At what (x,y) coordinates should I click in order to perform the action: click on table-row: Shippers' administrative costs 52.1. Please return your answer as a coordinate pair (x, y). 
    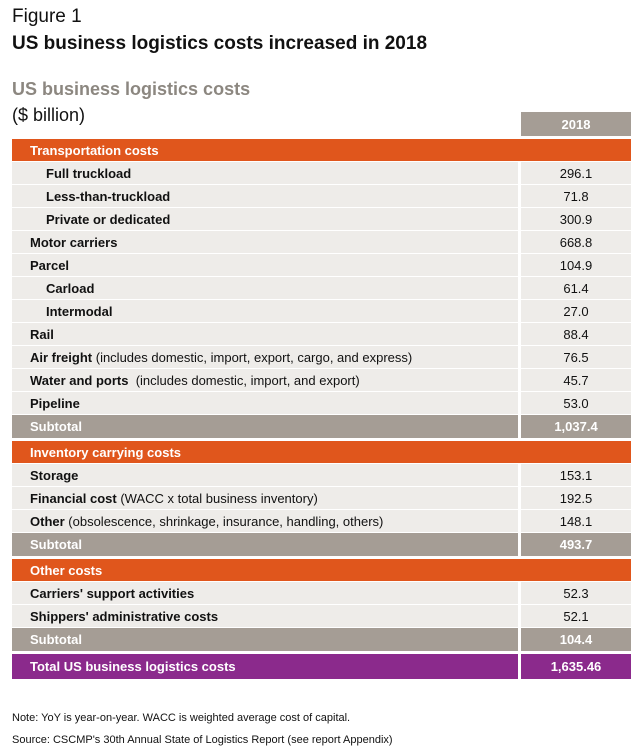
    Looking at the image, I should click on (321, 616).